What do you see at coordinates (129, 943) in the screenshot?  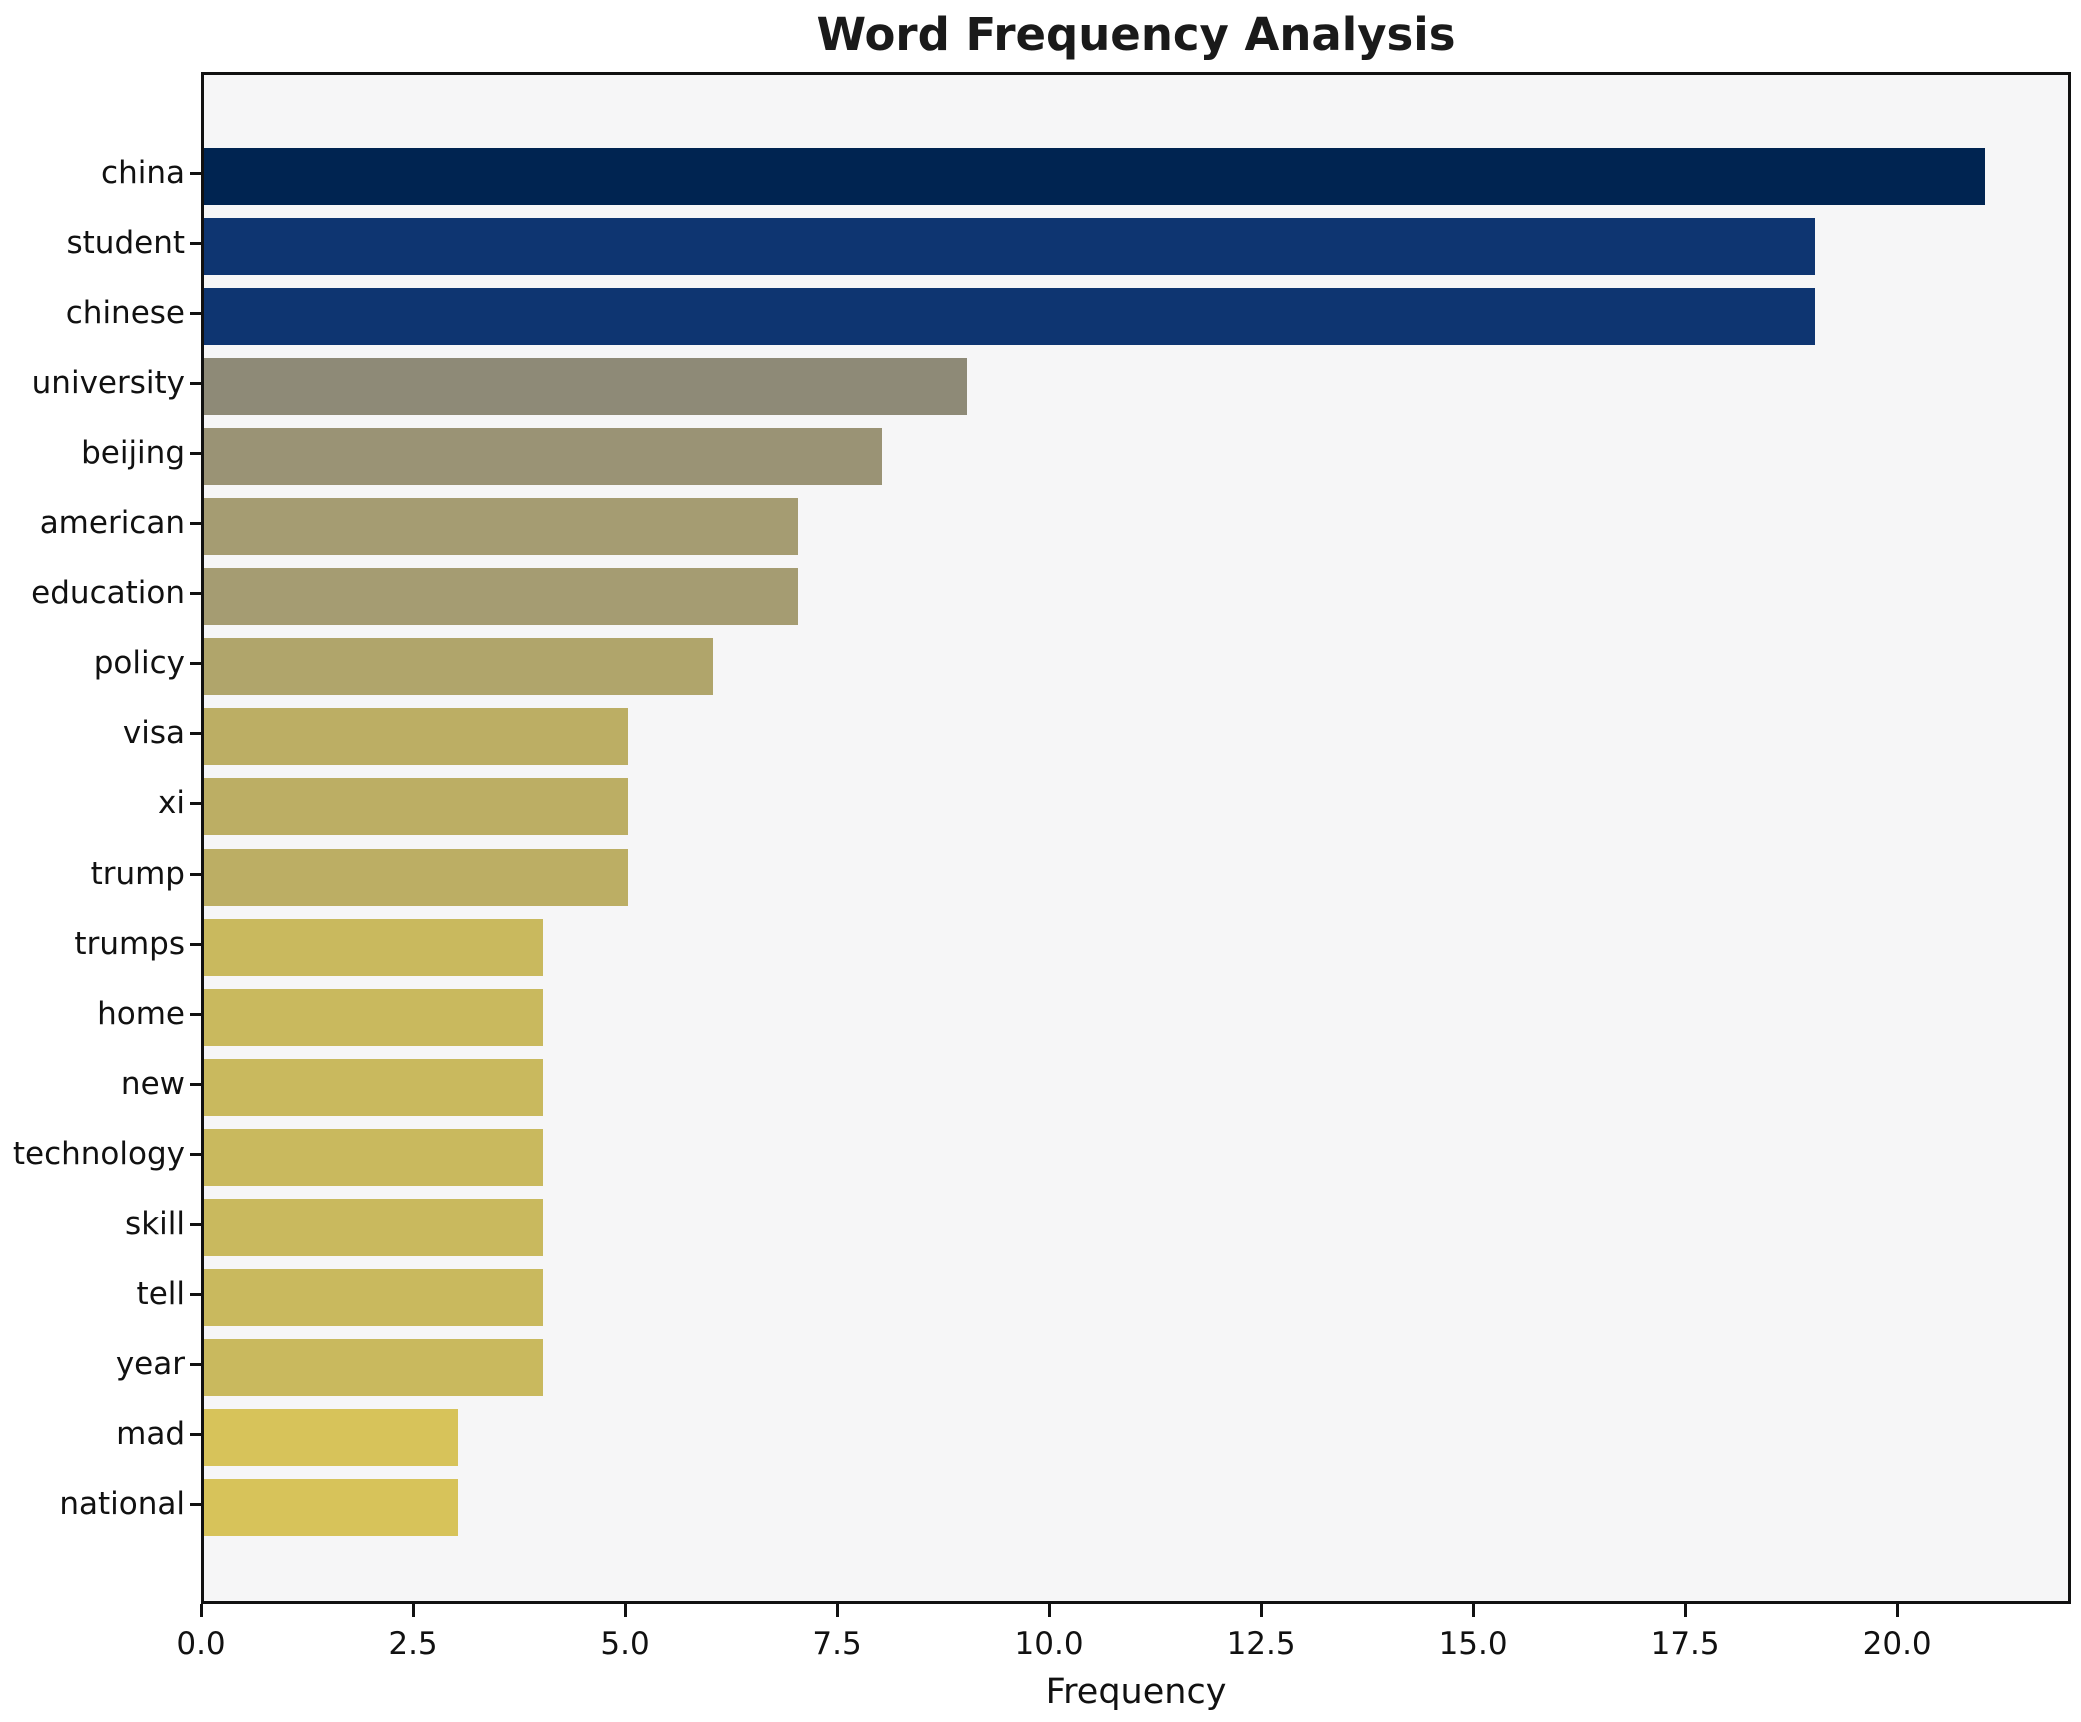 I see `y-tick-label-trumps: trumps` at bounding box center [129, 943].